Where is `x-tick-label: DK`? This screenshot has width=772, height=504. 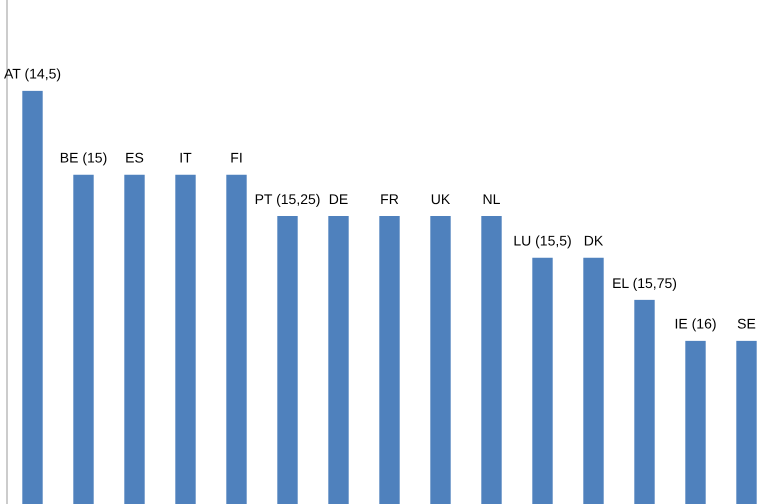
x-tick-label: DK is located at coordinates (594, 240).